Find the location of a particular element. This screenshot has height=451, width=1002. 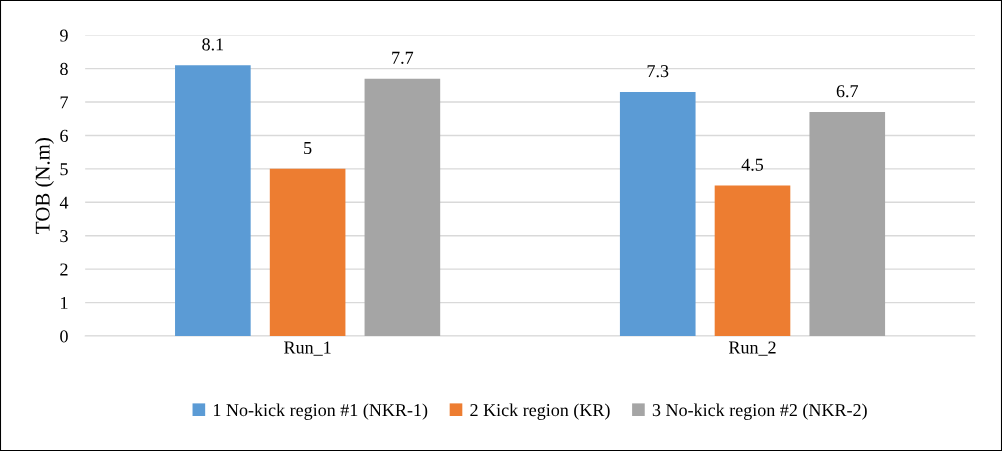

y-tick-label: 4 is located at coordinates (64, 202).